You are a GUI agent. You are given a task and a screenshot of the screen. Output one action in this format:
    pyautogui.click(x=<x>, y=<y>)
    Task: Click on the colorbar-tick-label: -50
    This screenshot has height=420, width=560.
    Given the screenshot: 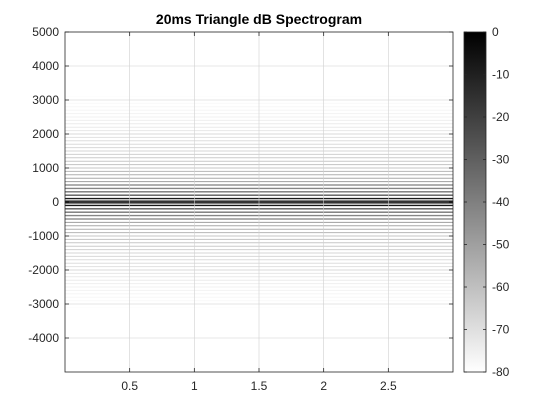 What is the action you would take?
    pyautogui.click(x=501, y=245)
    